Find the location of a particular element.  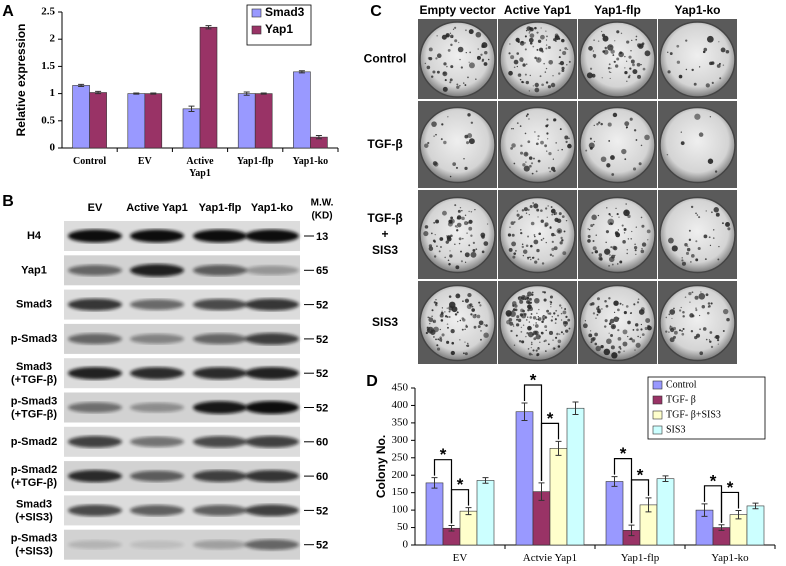

y-tick-label: 400 is located at coordinates (400, 405).